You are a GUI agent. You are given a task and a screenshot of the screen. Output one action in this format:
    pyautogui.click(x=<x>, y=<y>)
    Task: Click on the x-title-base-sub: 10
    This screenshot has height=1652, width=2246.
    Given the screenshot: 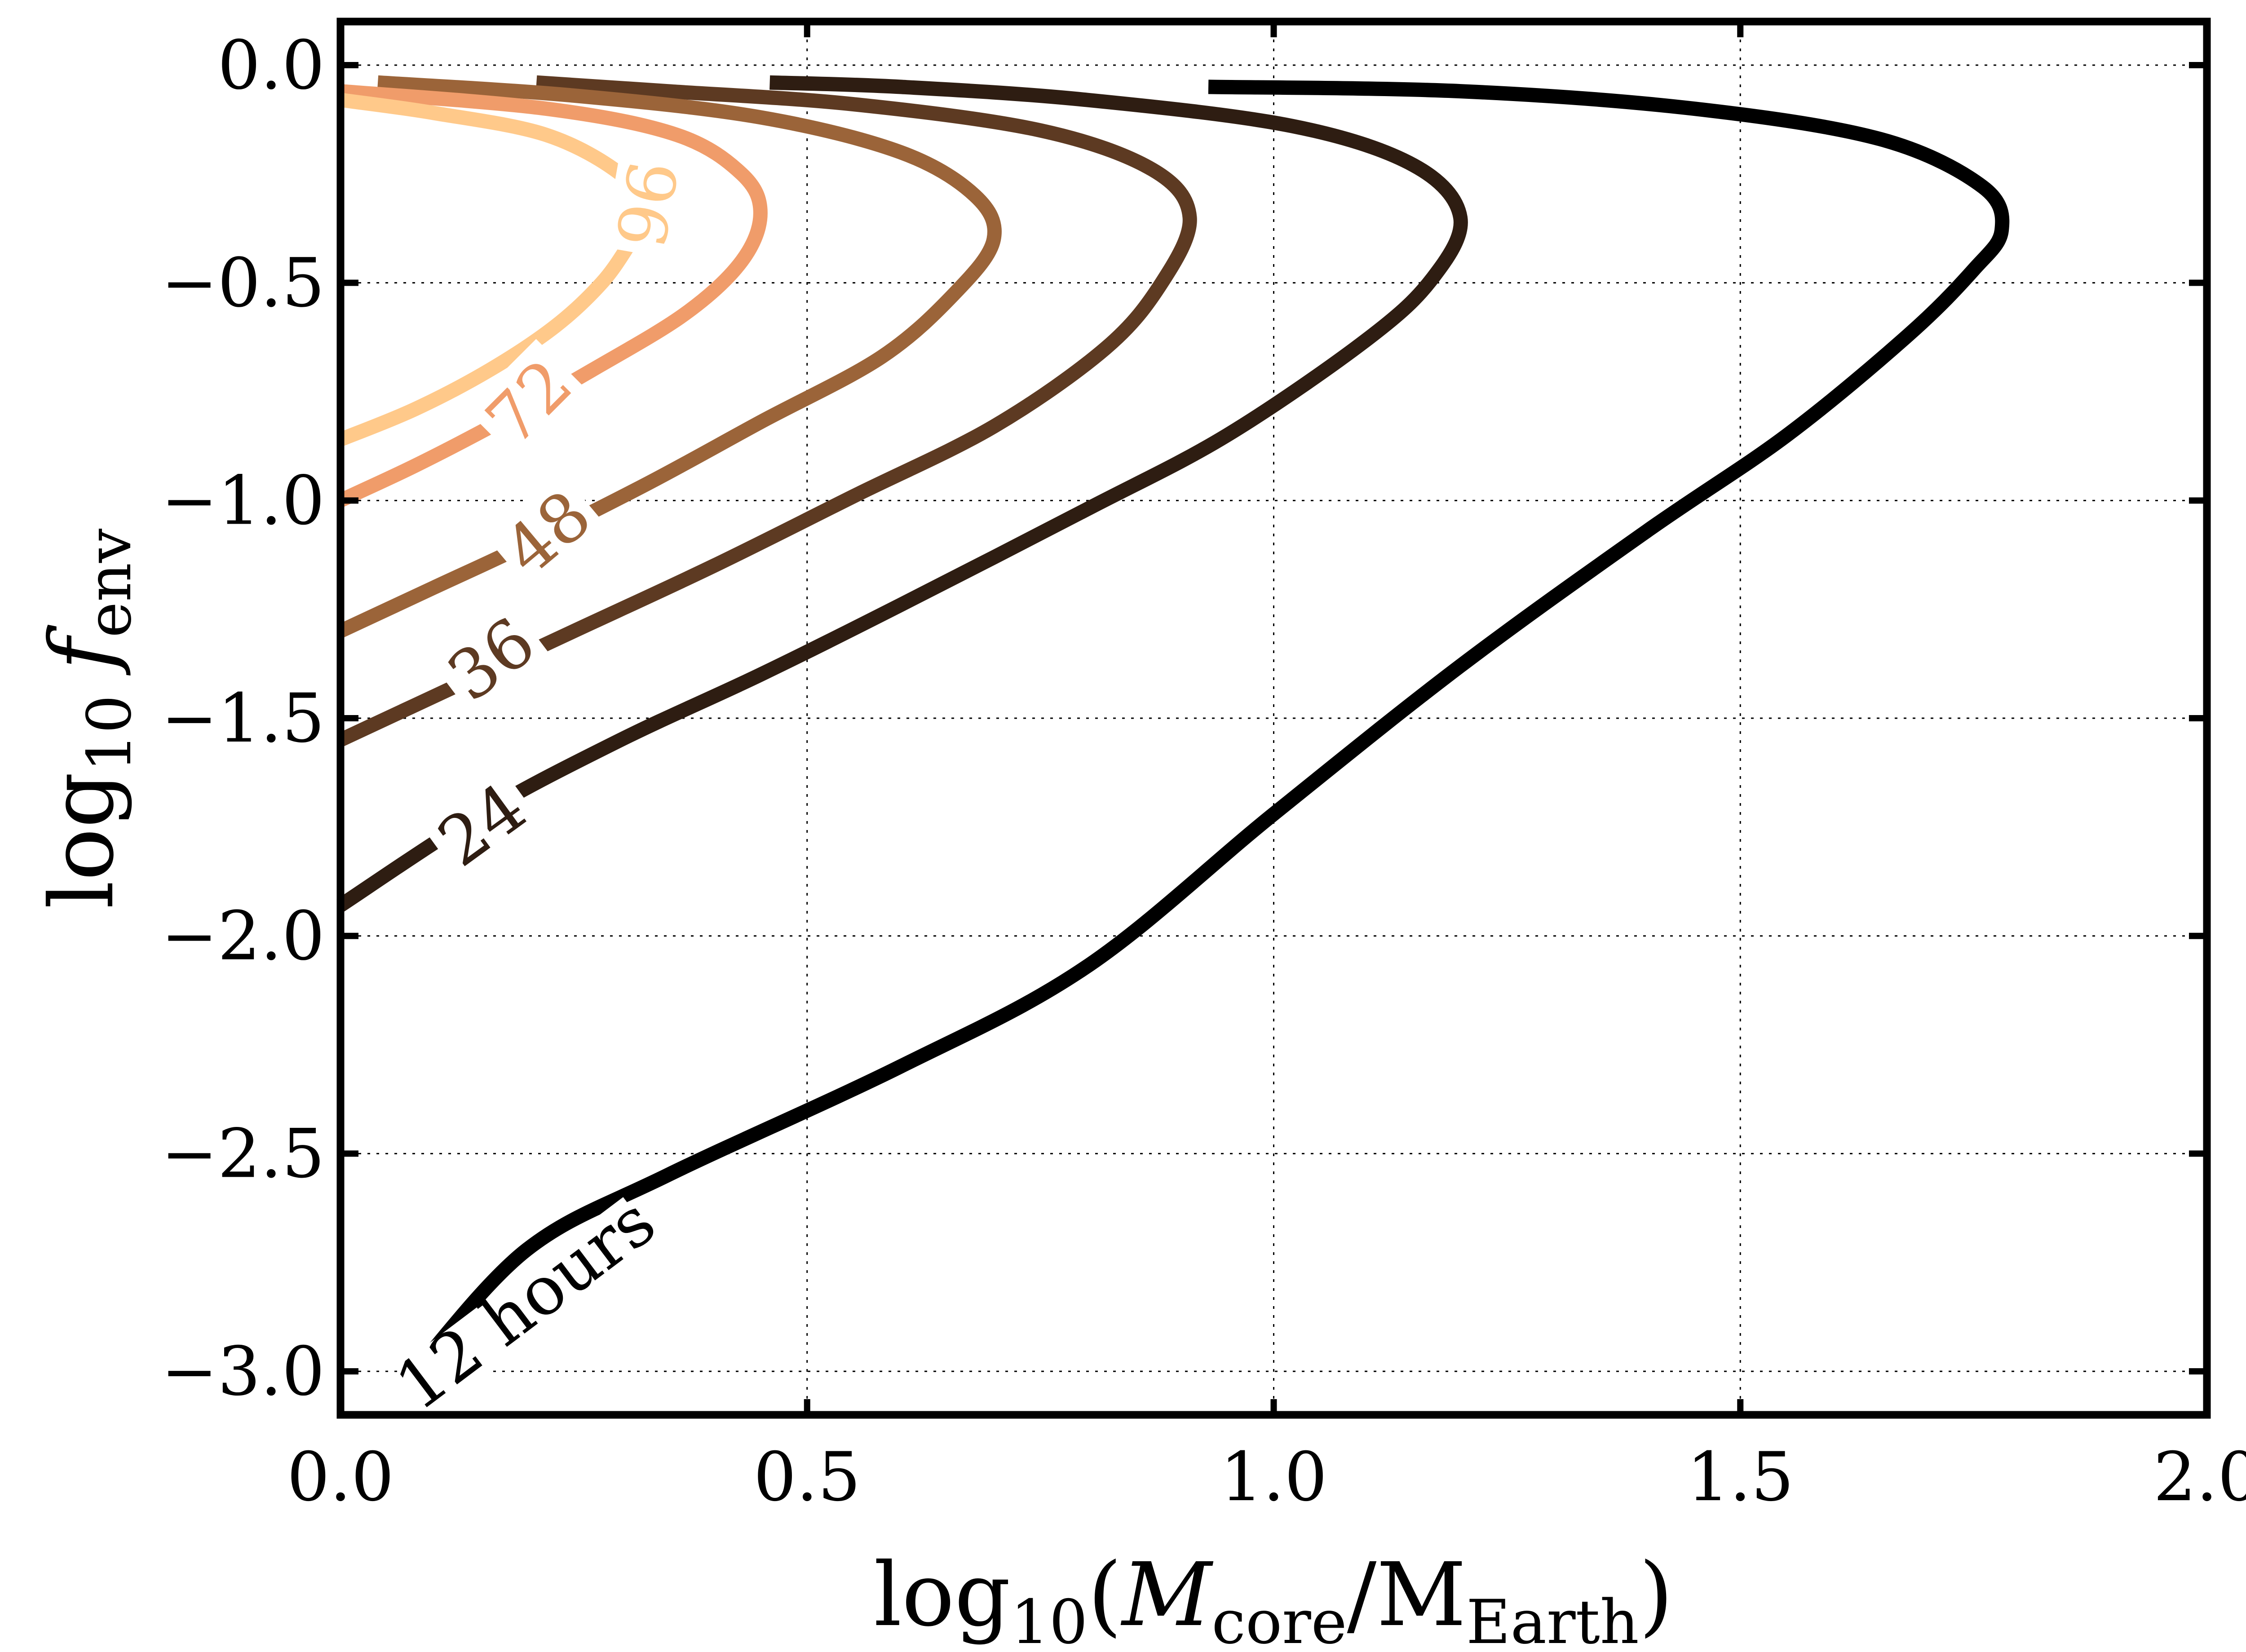 What is the action you would take?
    pyautogui.click(x=1049, y=1619)
    